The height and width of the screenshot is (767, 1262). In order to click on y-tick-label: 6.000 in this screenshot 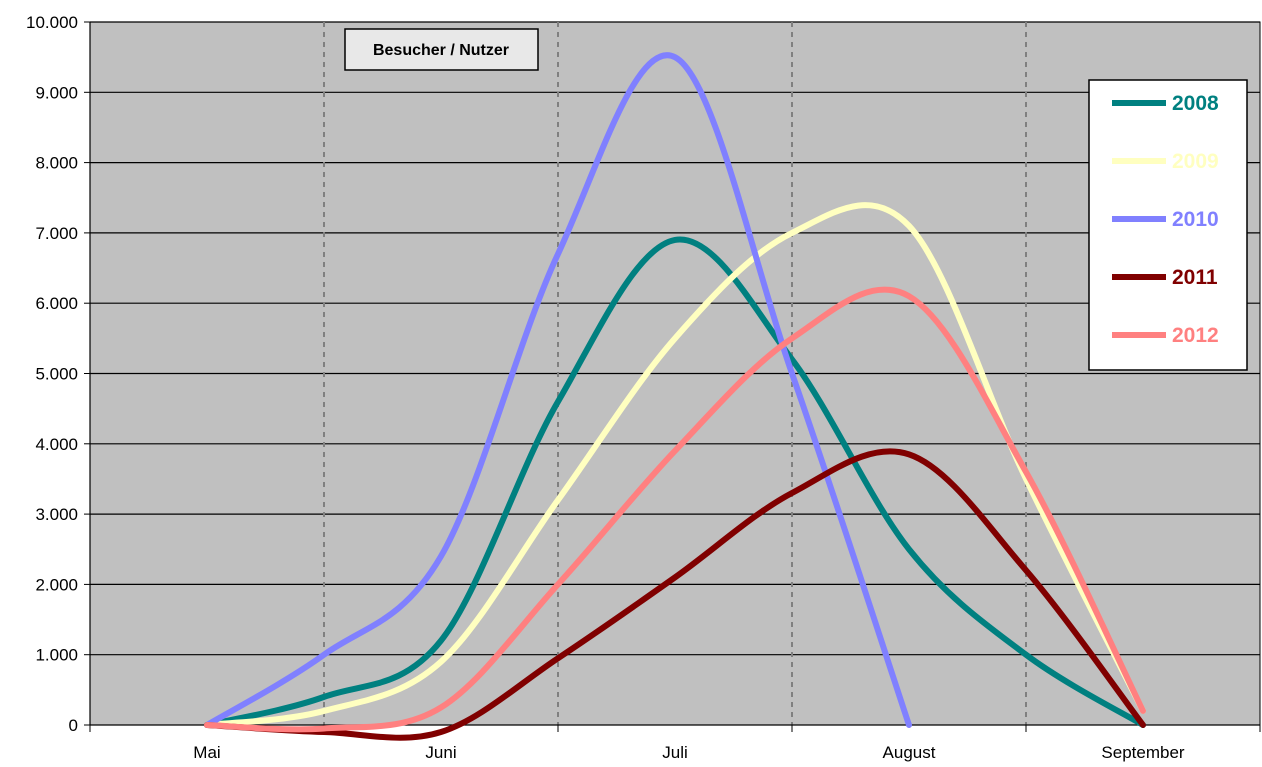, I will do `click(56, 303)`.